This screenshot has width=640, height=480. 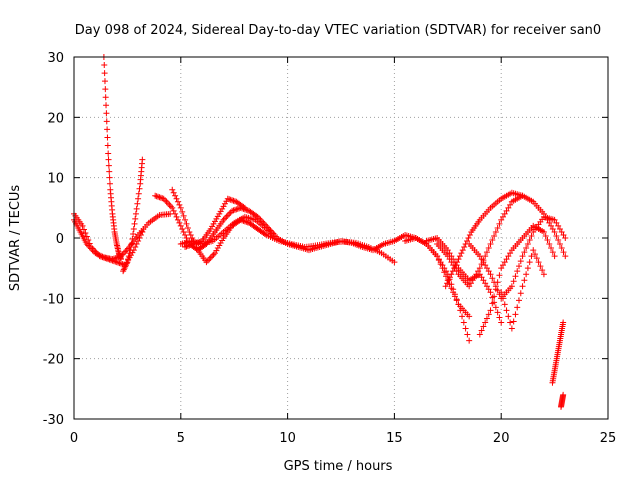 What do you see at coordinates (55, 58) in the screenshot?
I see `y-tick-label: 30` at bounding box center [55, 58].